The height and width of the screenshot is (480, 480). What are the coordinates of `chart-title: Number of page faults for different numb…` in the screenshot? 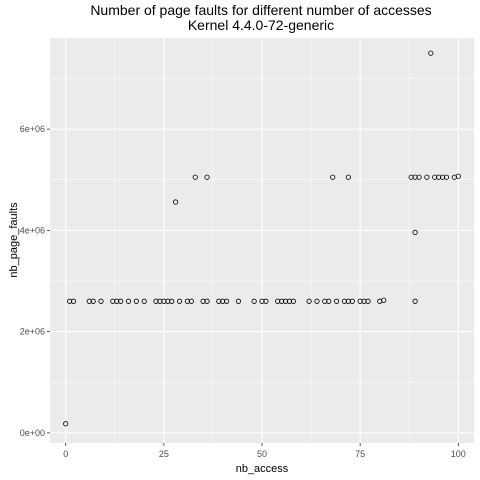 It's located at (260, 10).